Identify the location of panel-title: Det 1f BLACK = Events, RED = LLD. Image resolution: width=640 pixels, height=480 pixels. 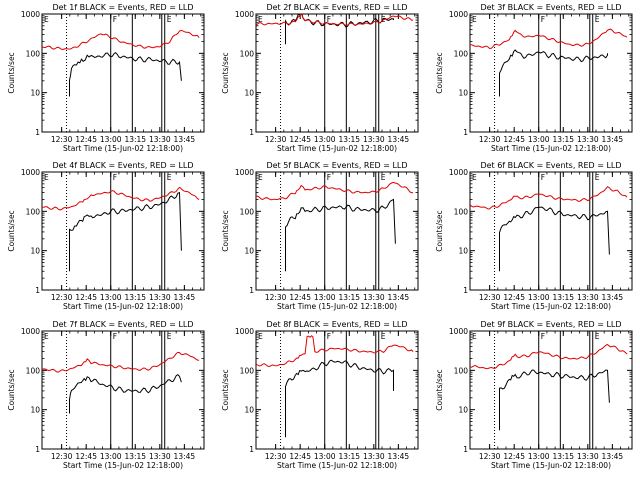
(122, 7).